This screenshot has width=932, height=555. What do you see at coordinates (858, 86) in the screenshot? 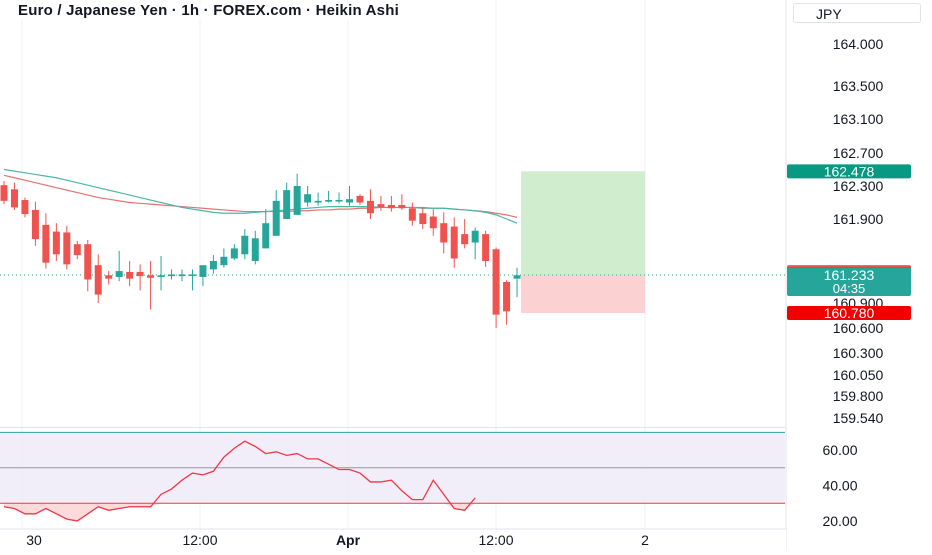
I see `price-tick-label: 163.500` at bounding box center [858, 86].